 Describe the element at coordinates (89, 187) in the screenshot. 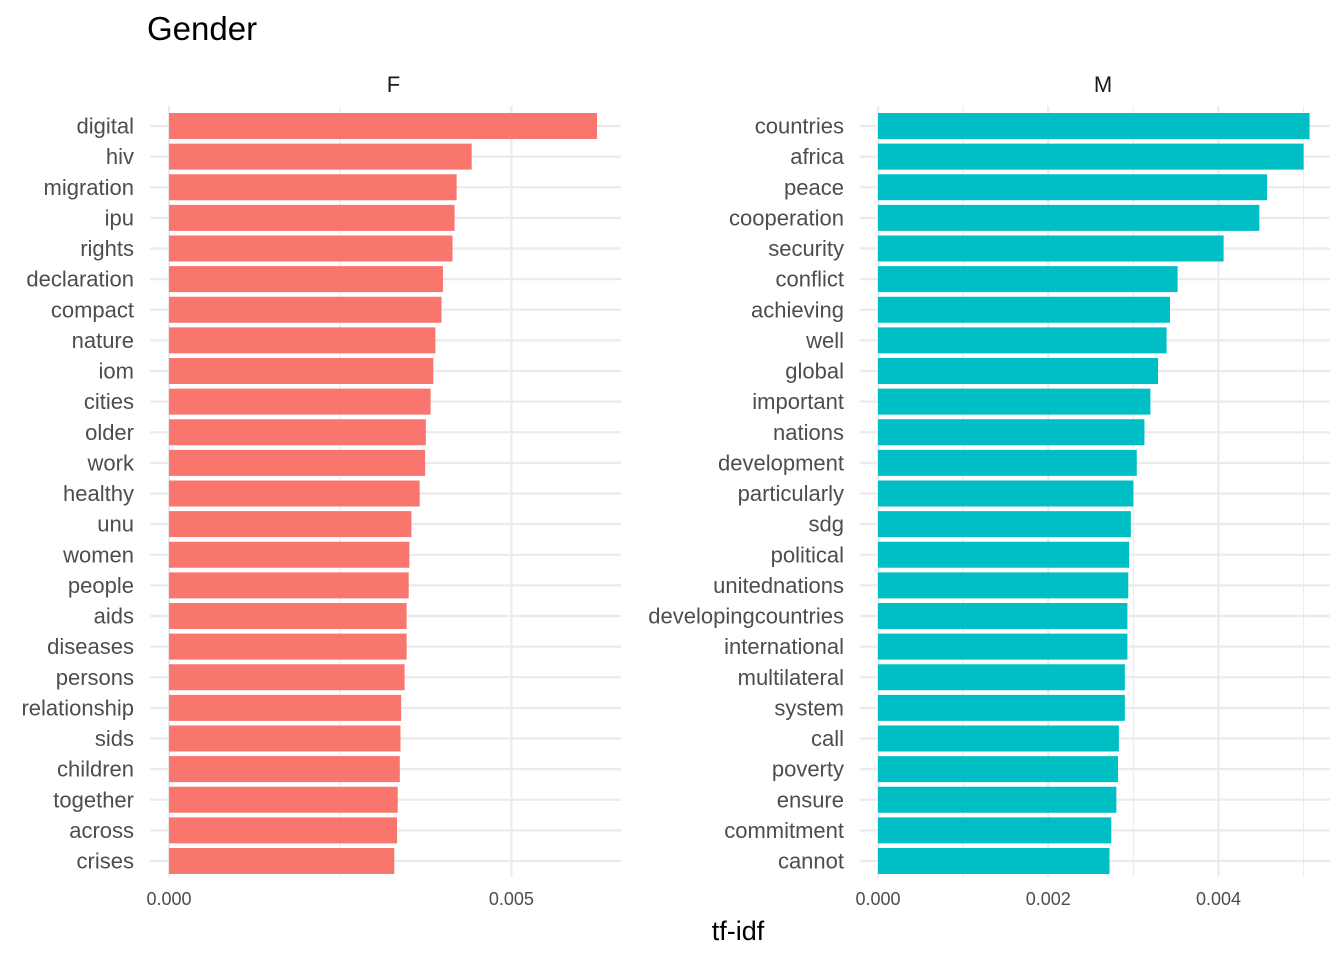

I see `category-label: migration` at that location.